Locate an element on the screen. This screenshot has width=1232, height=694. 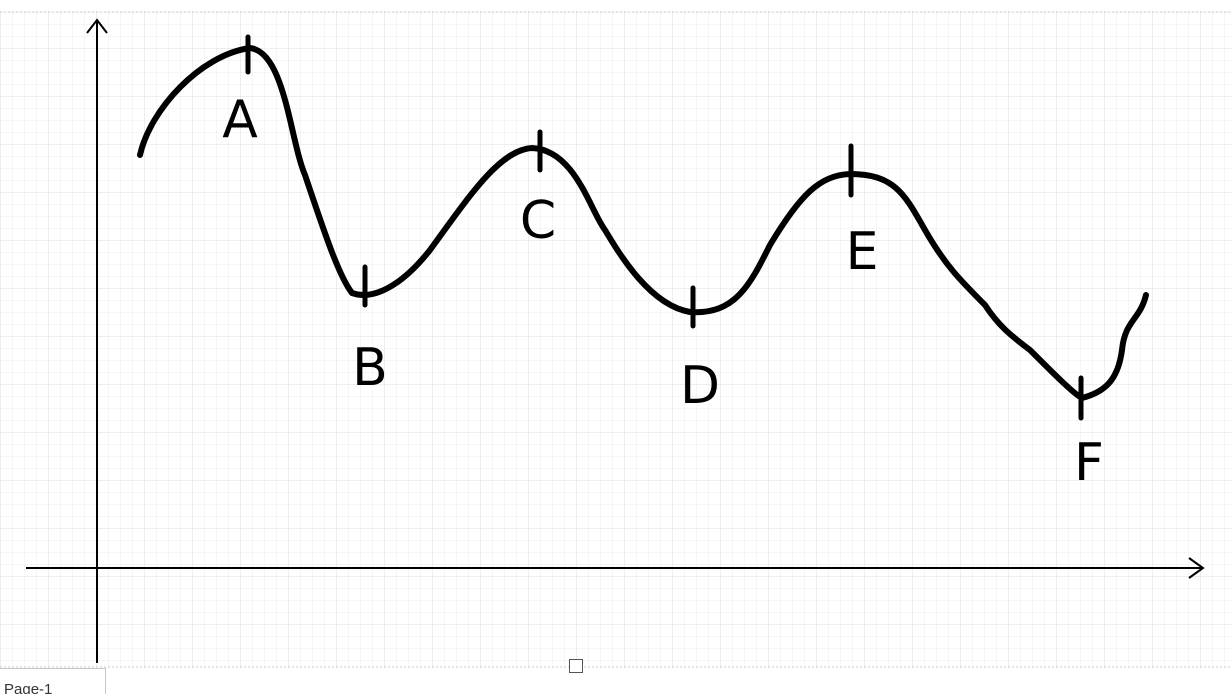
point-label-d: D is located at coordinates (700, 386).